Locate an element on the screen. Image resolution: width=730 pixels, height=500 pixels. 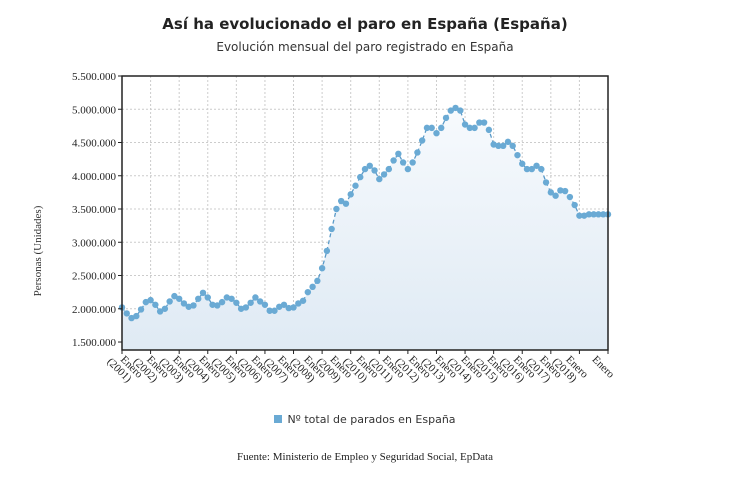
y-tick-label: 5.000.000 is located at coordinates (94, 110).